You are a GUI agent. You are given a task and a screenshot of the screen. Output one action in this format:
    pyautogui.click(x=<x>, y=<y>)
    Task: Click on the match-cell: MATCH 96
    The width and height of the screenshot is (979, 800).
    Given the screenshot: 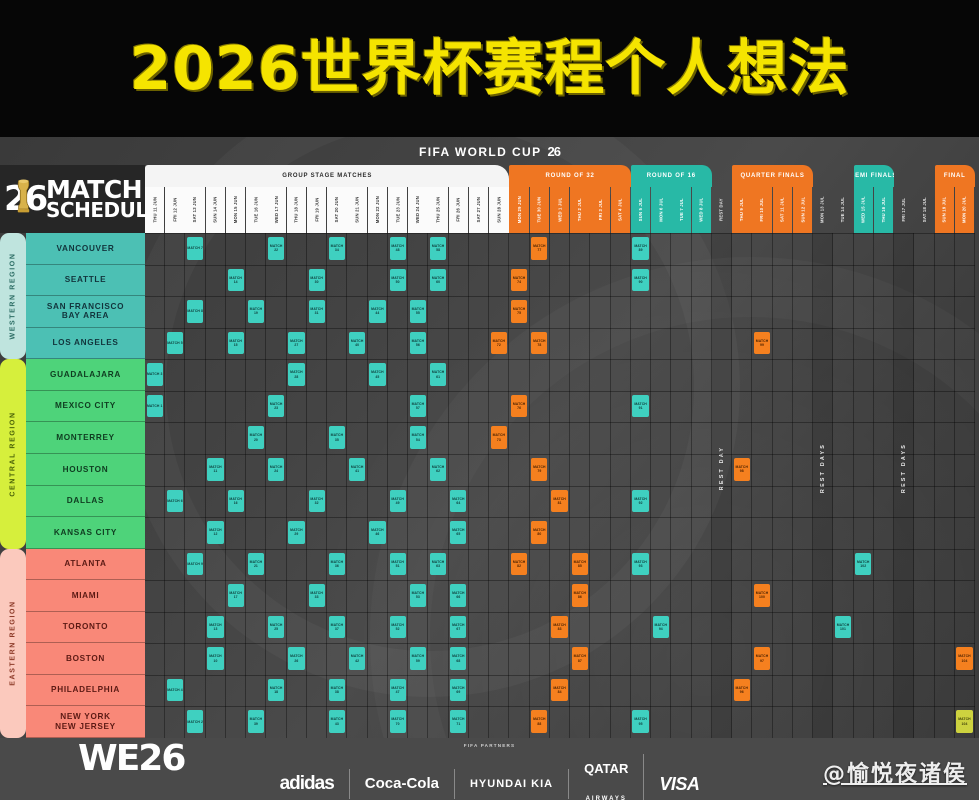 What is the action you would take?
    pyautogui.click(x=741, y=690)
    